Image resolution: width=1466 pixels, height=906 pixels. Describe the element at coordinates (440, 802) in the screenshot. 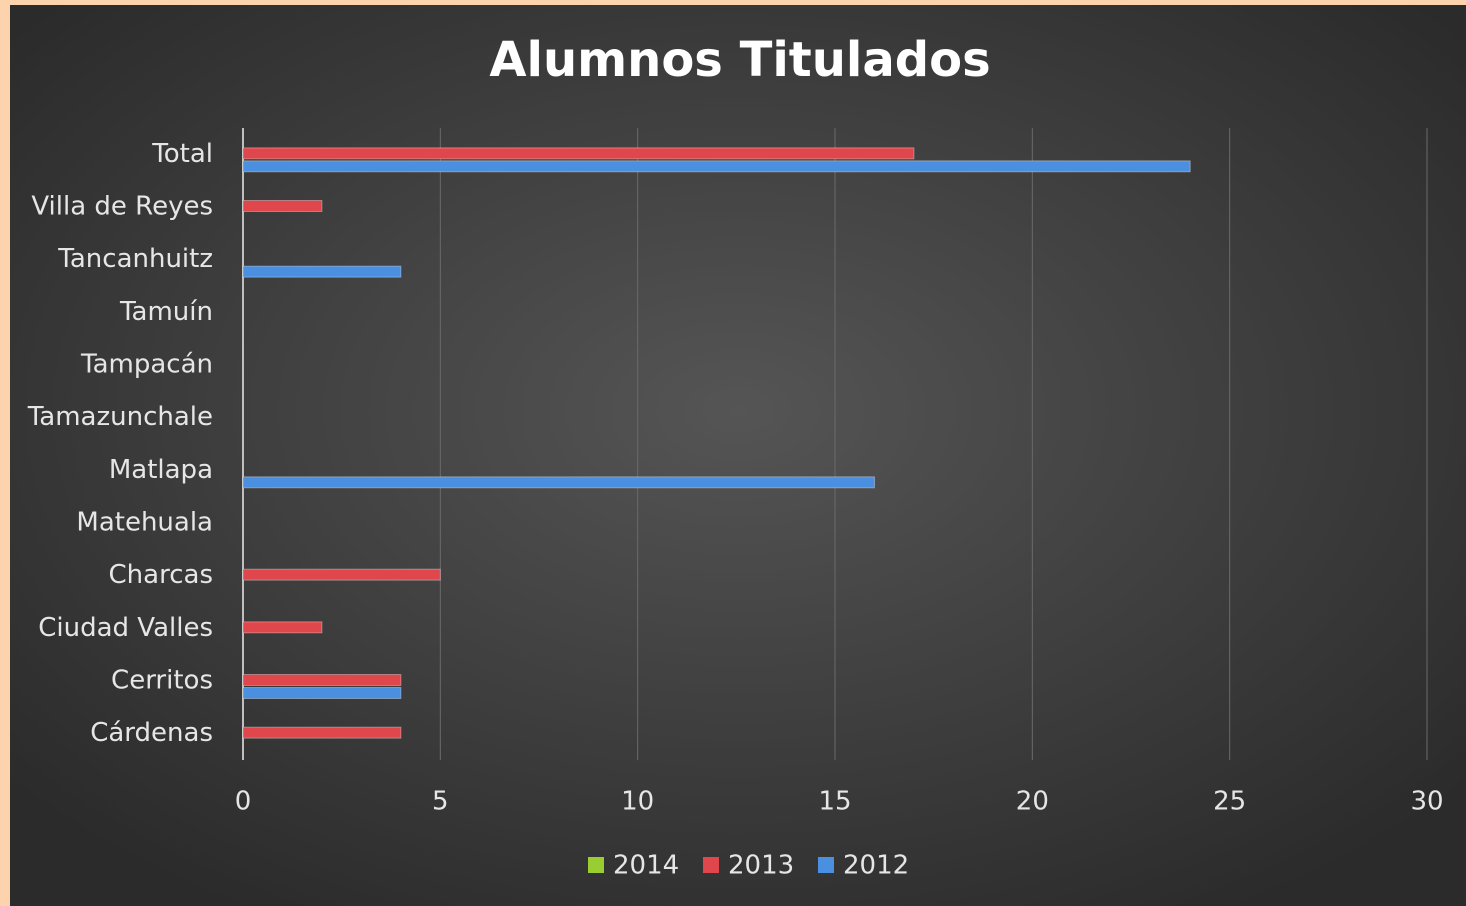

I see `x-tick-label: 5` at that location.